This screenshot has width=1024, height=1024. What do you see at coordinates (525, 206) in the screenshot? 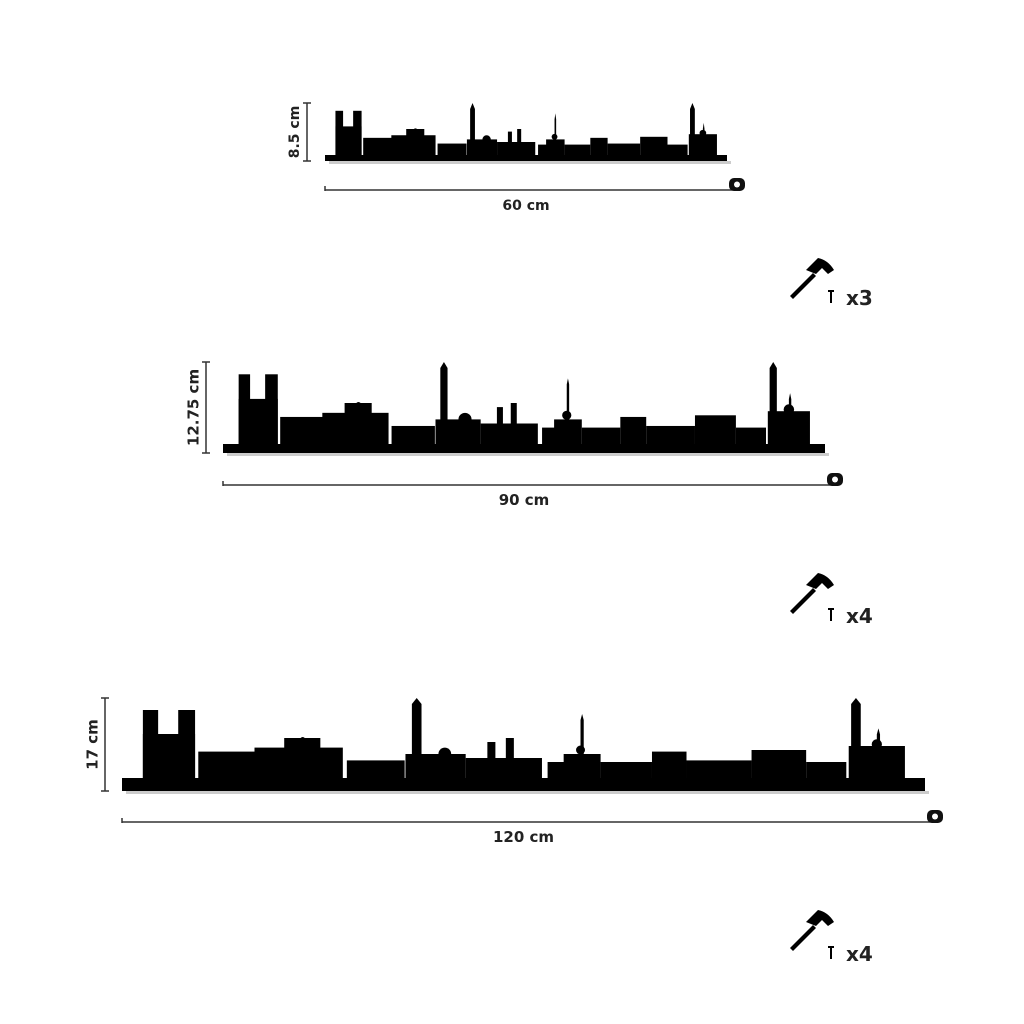
I see `width-label: 60 cm` at bounding box center [525, 206].